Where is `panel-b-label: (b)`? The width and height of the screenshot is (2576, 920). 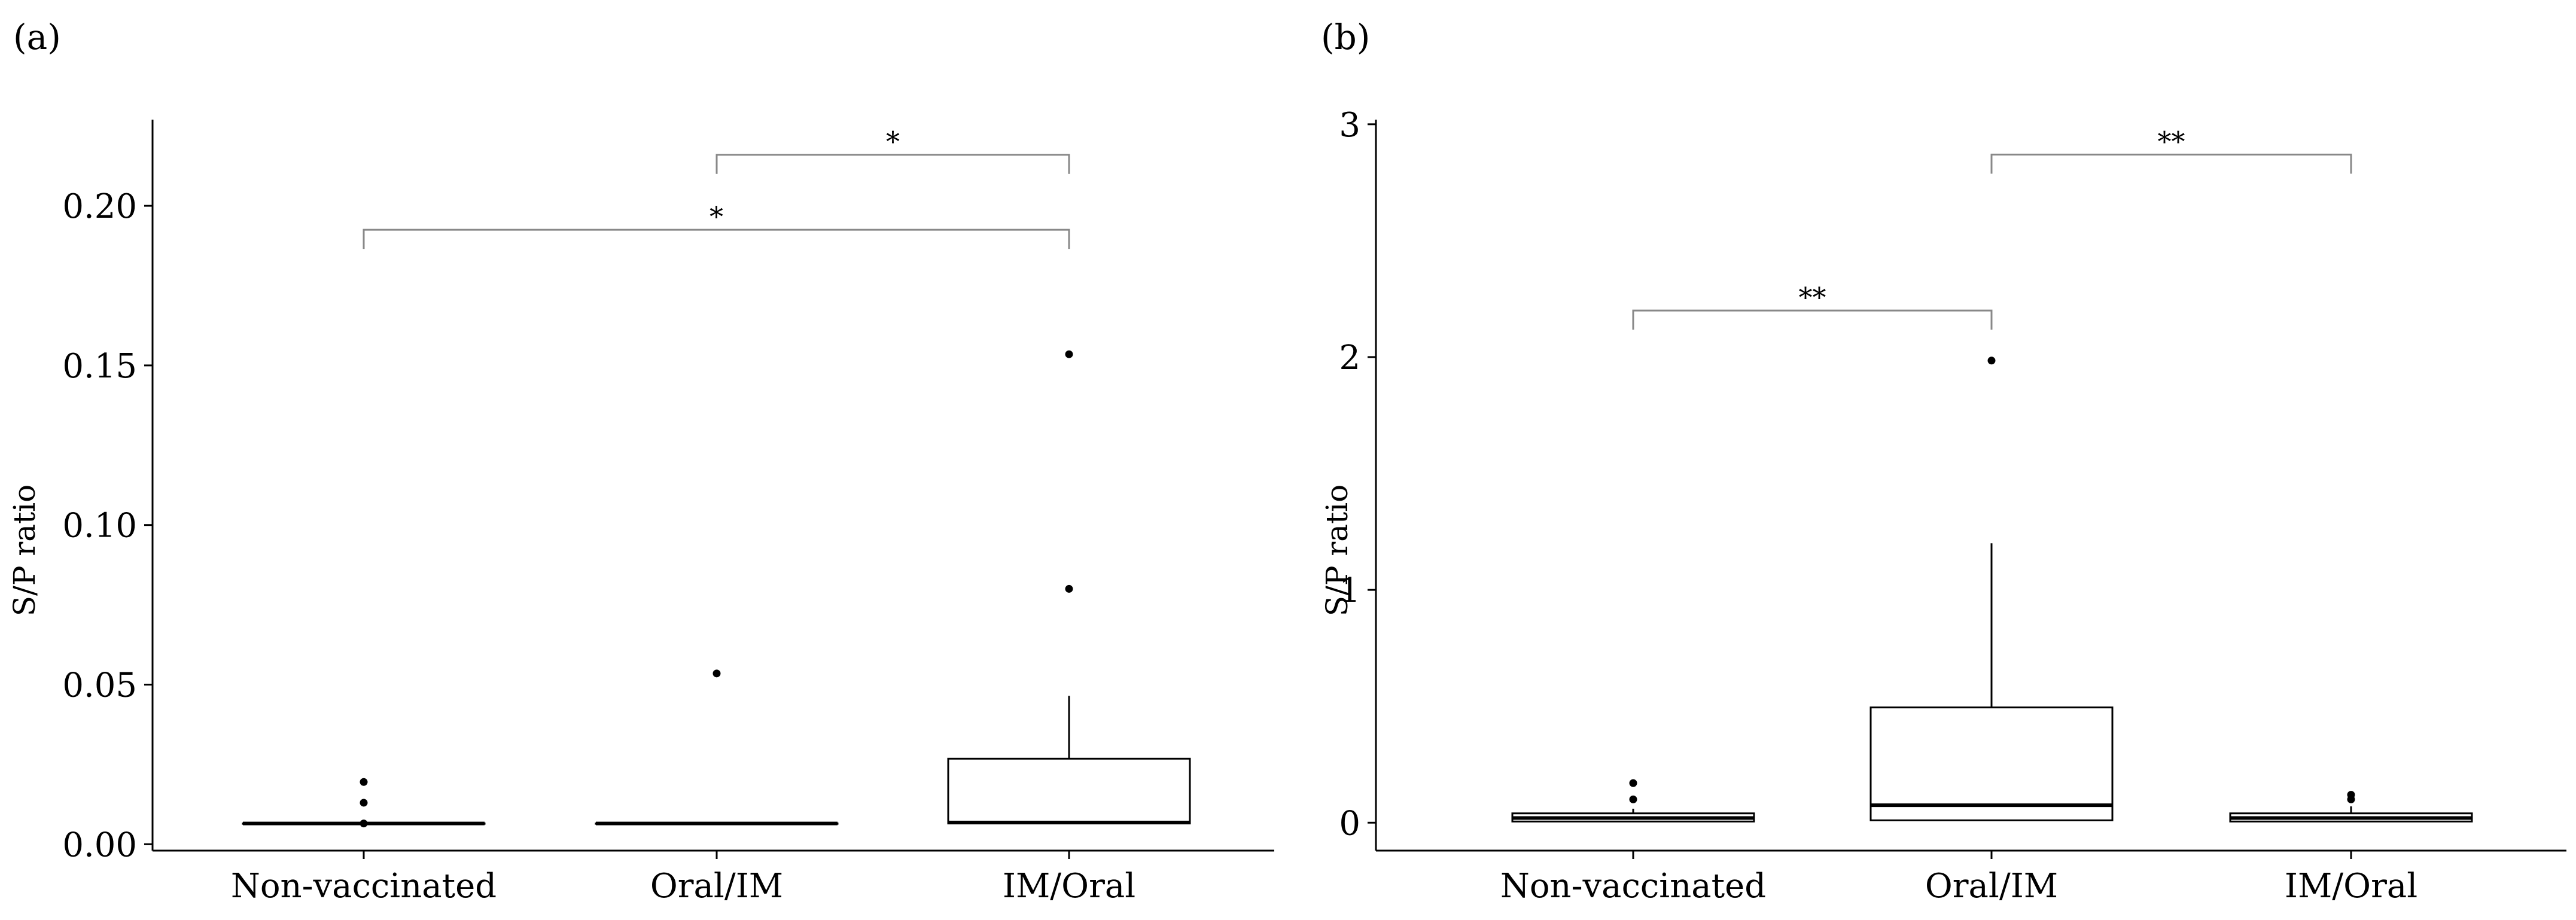
panel-b-label: (b) is located at coordinates (1346, 37).